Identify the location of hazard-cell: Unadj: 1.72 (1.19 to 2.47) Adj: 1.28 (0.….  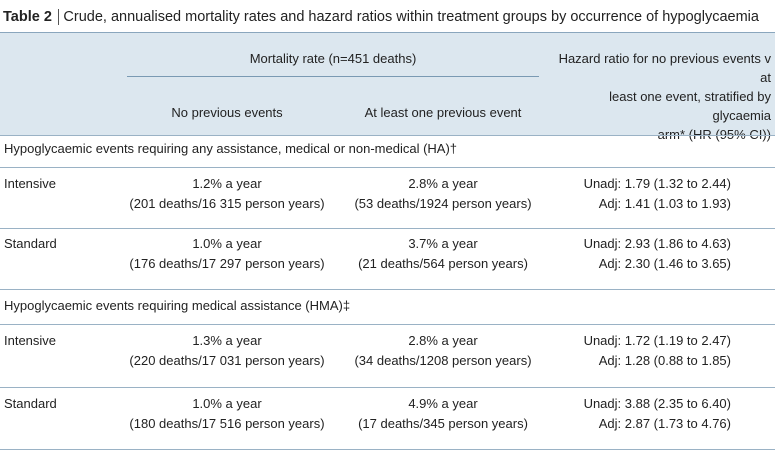
(639, 351).